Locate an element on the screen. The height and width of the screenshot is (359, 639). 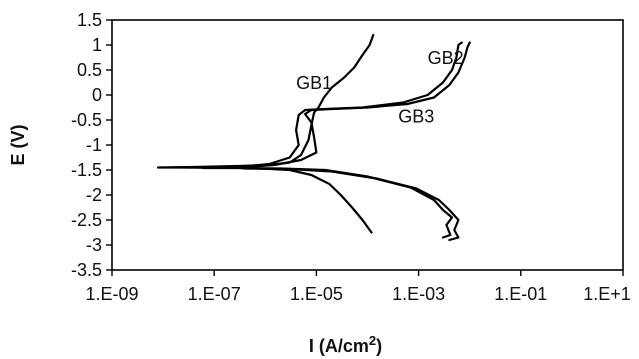
y-tick-label: -3 is located at coordinates (94, 245).